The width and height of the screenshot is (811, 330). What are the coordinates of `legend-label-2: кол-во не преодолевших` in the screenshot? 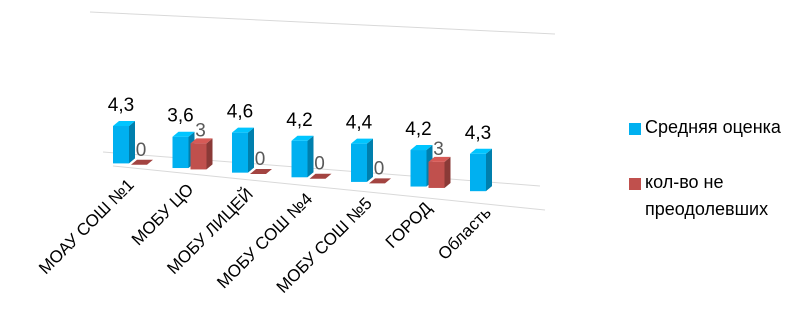 It's located at (706, 195).